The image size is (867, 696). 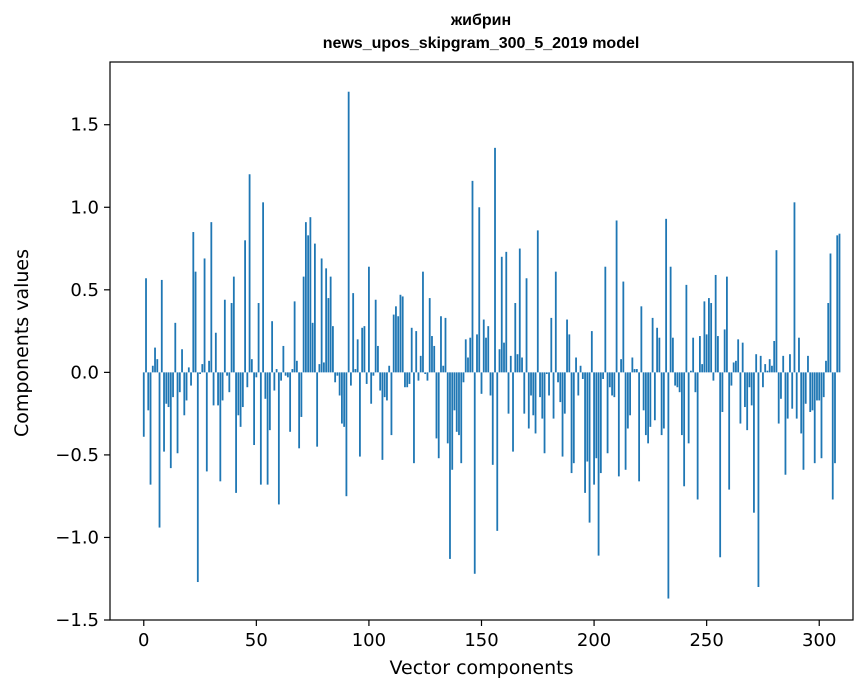 What do you see at coordinates (84, 372) in the screenshot?
I see `y-tick-label: 0.0` at bounding box center [84, 372].